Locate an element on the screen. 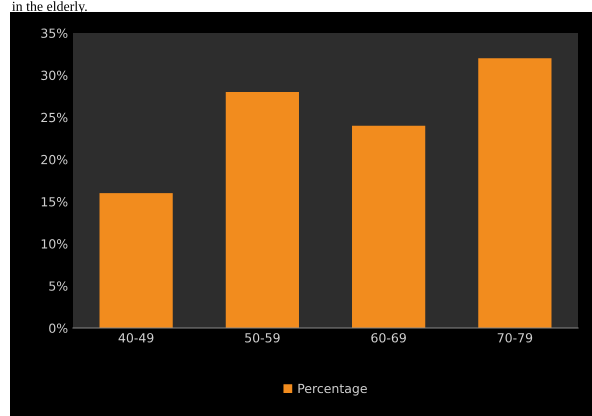 Image resolution: width=592 pixels, height=416 pixels. y-tick-label: 30% is located at coordinates (54, 75).